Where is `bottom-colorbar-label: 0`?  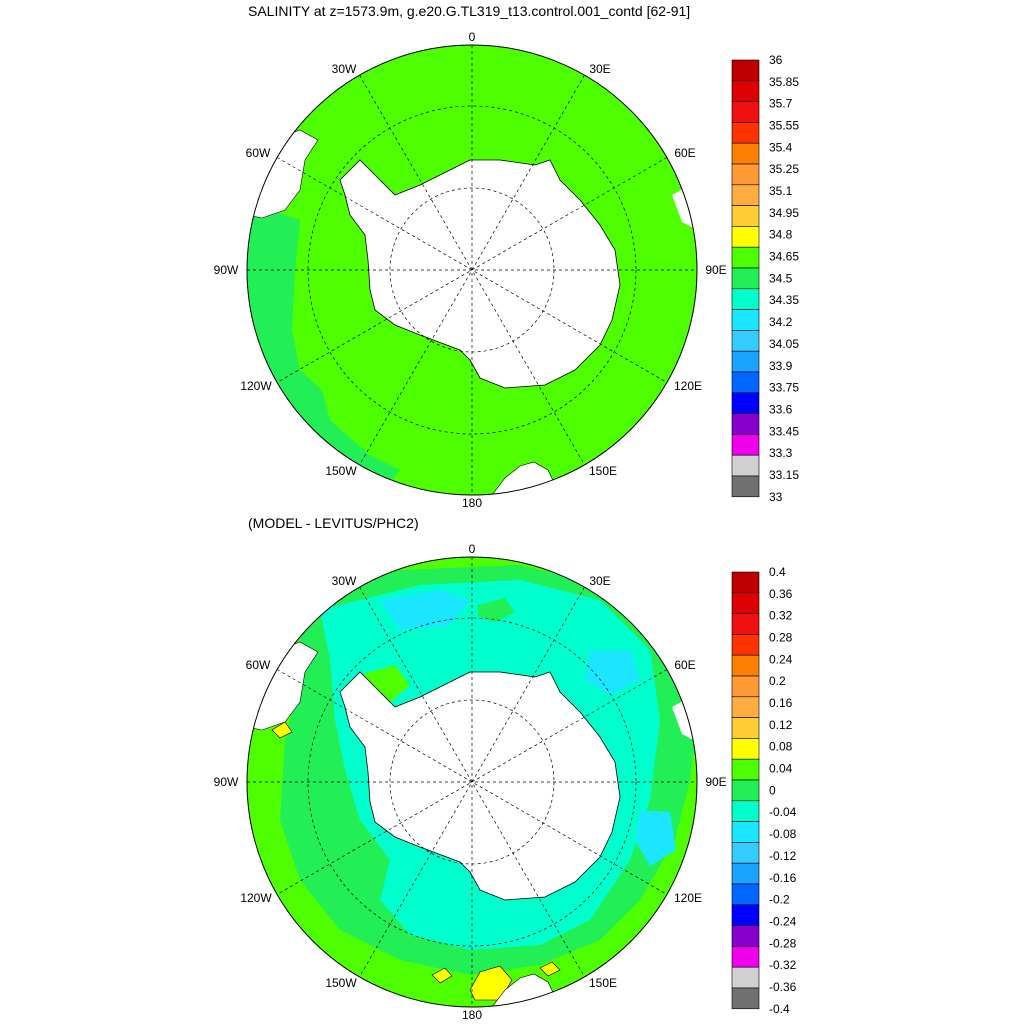
bottom-colorbar-label: 0 is located at coordinates (772, 790).